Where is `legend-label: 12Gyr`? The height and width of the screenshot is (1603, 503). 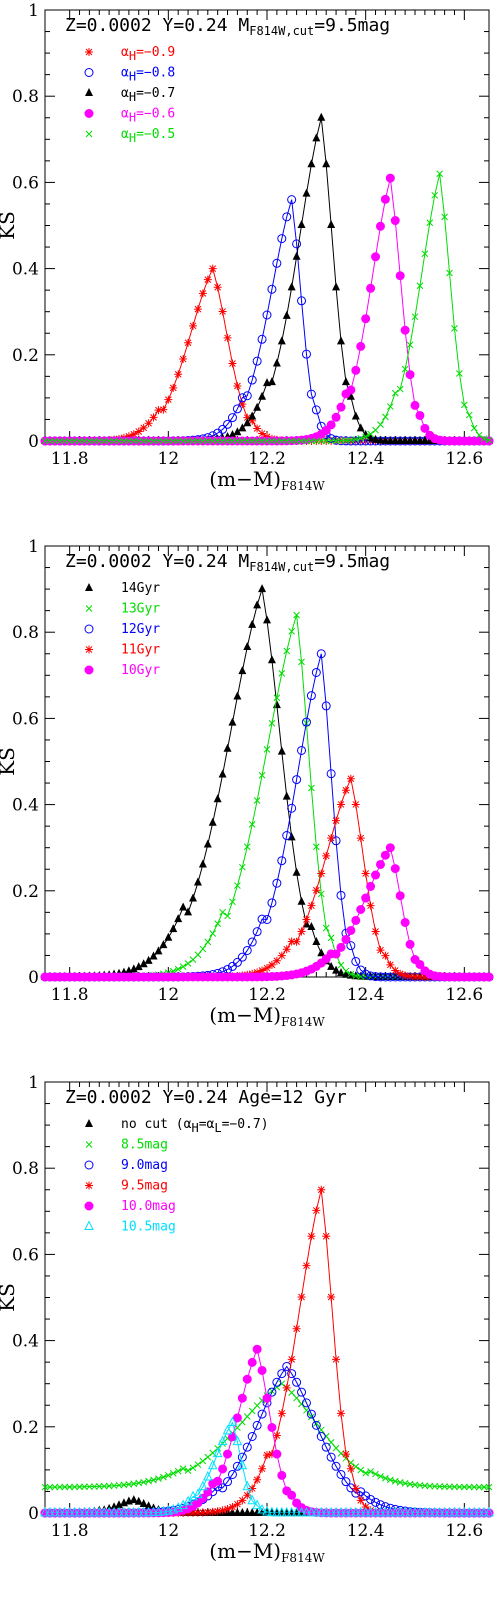
legend-label: 12Gyr is located at coordinates (140, 629).